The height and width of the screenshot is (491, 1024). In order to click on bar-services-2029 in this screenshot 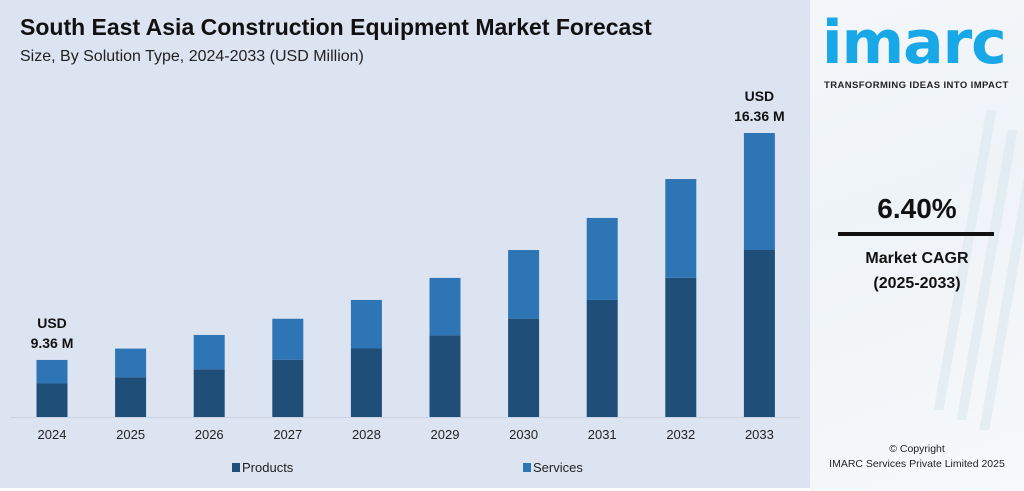, I will do `click(445, 306)`.